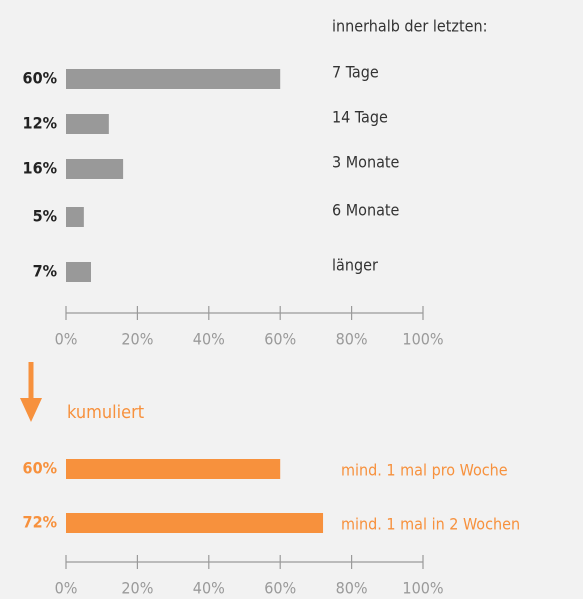  I want to click on value-label: 5%, so click(45, 216).